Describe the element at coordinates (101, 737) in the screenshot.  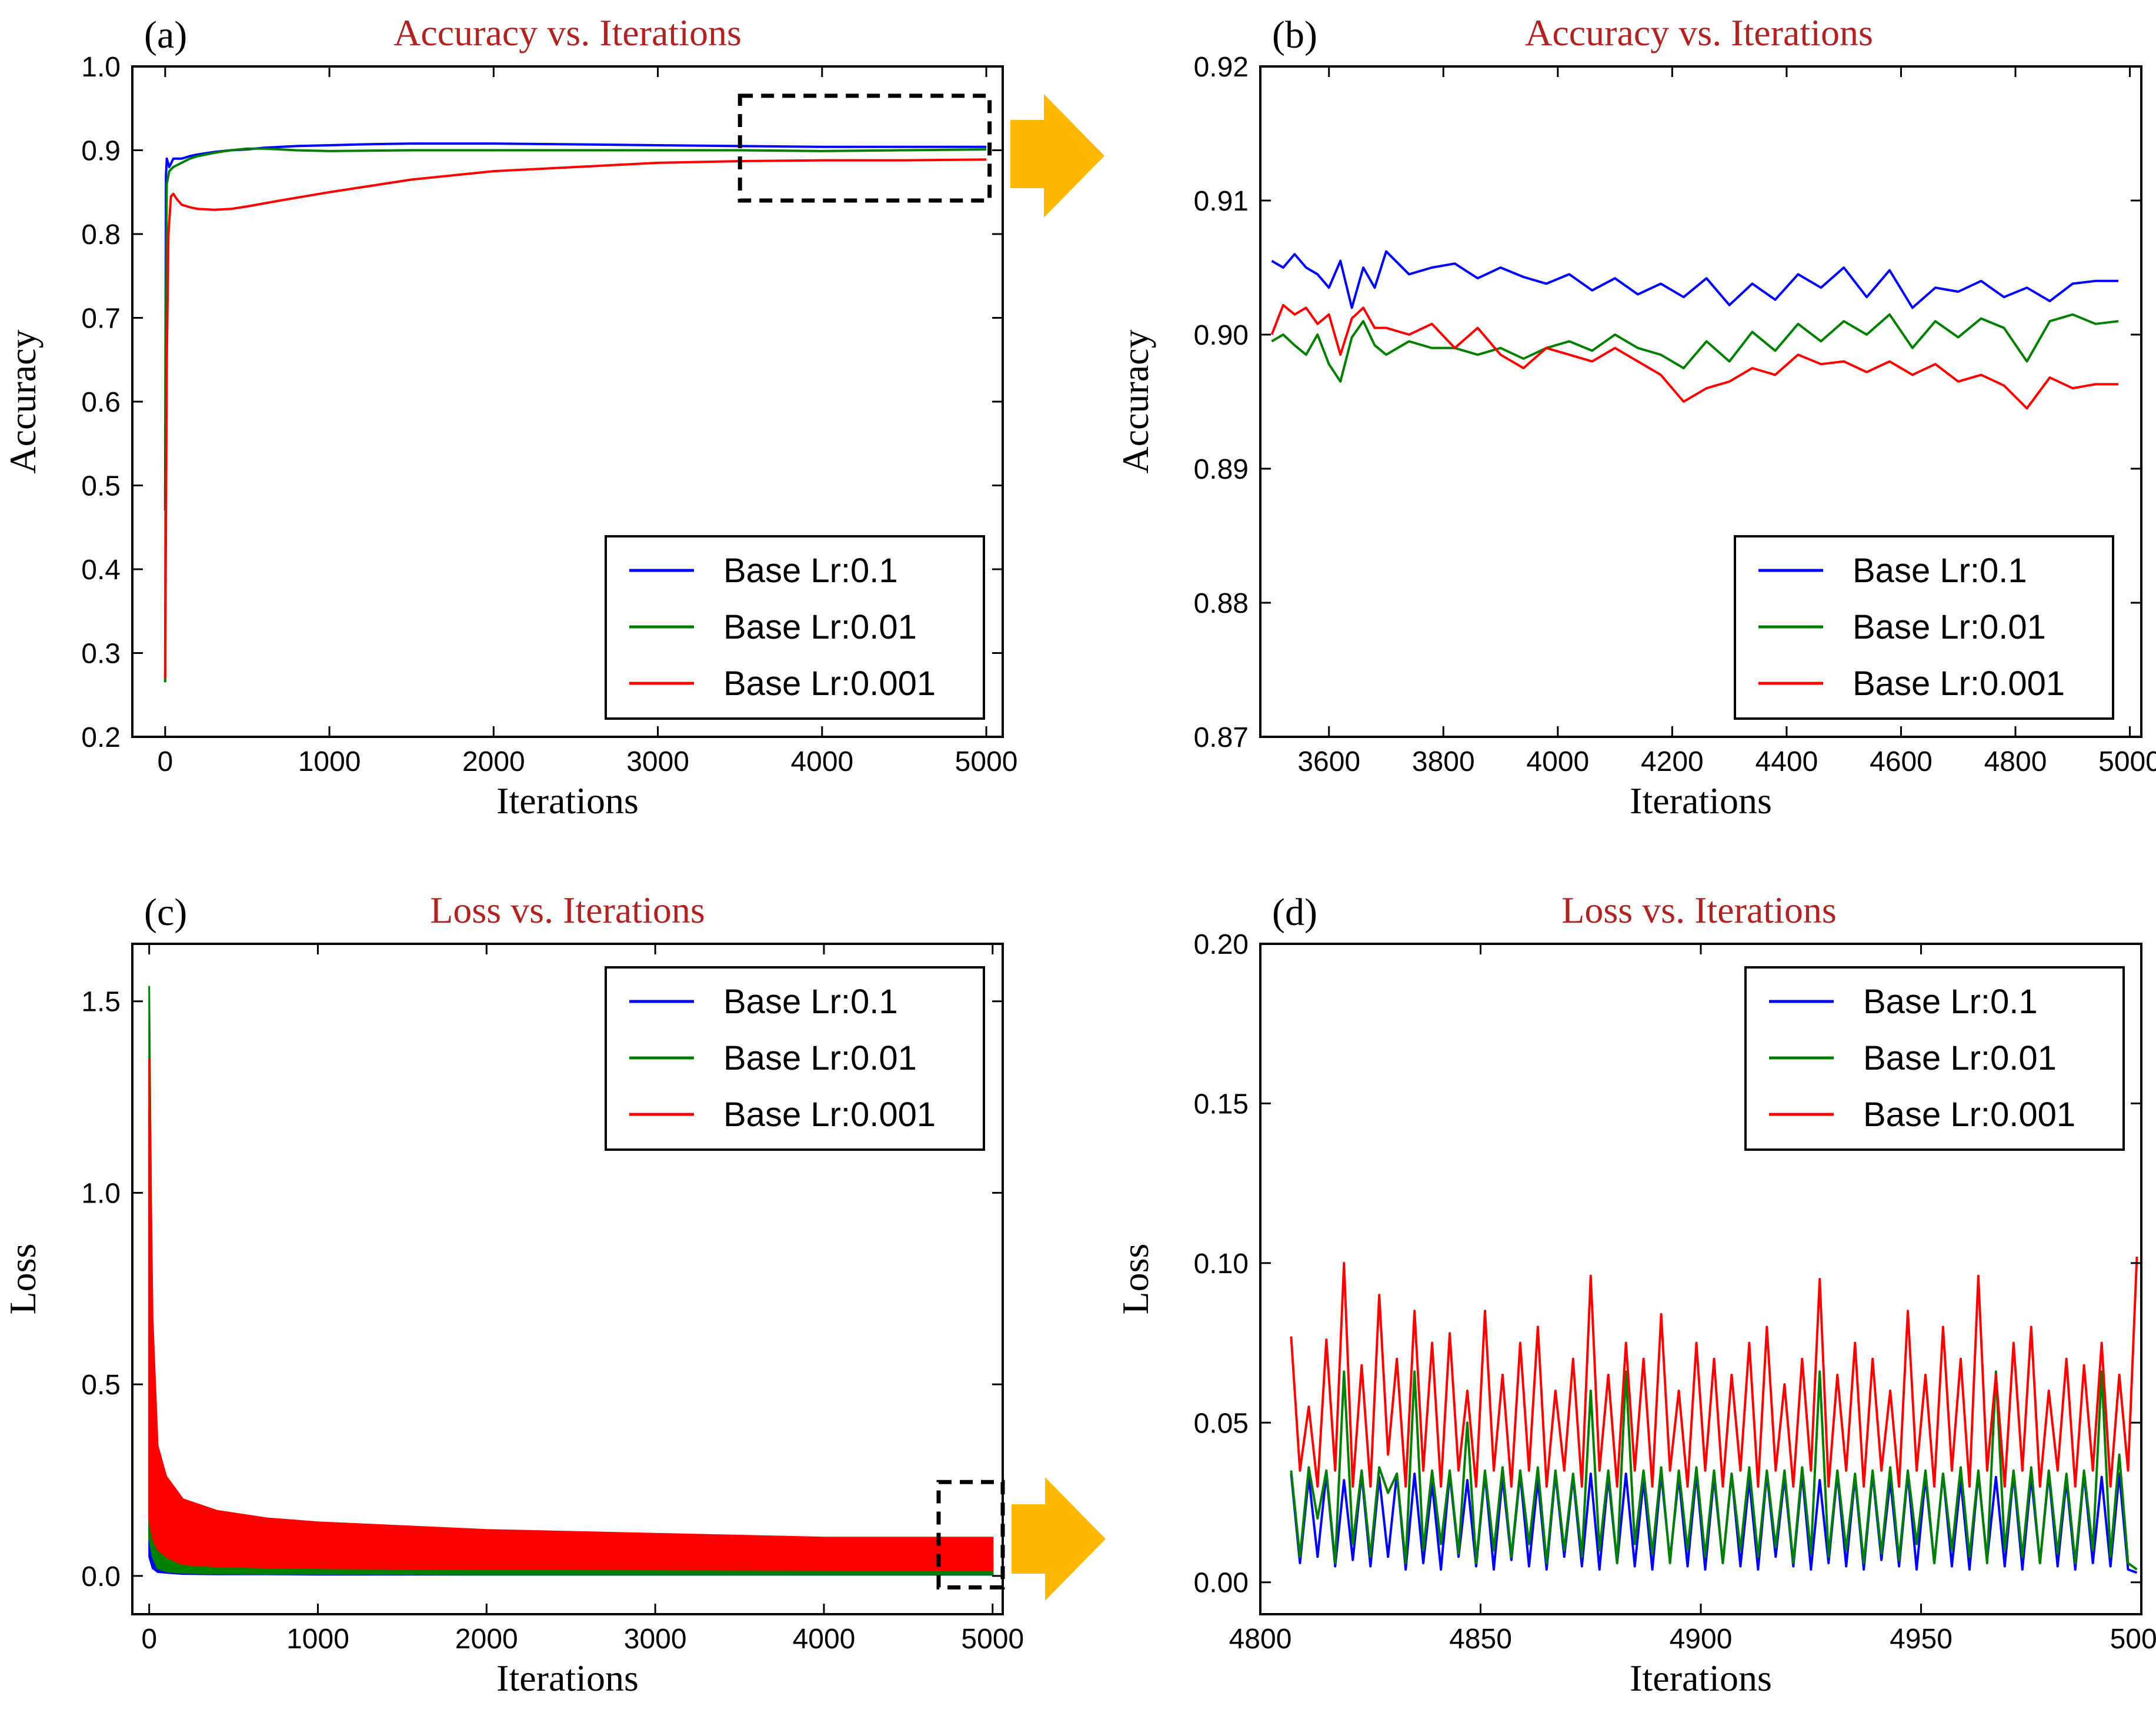
I see `y-tick-label: 0.2` at that location.